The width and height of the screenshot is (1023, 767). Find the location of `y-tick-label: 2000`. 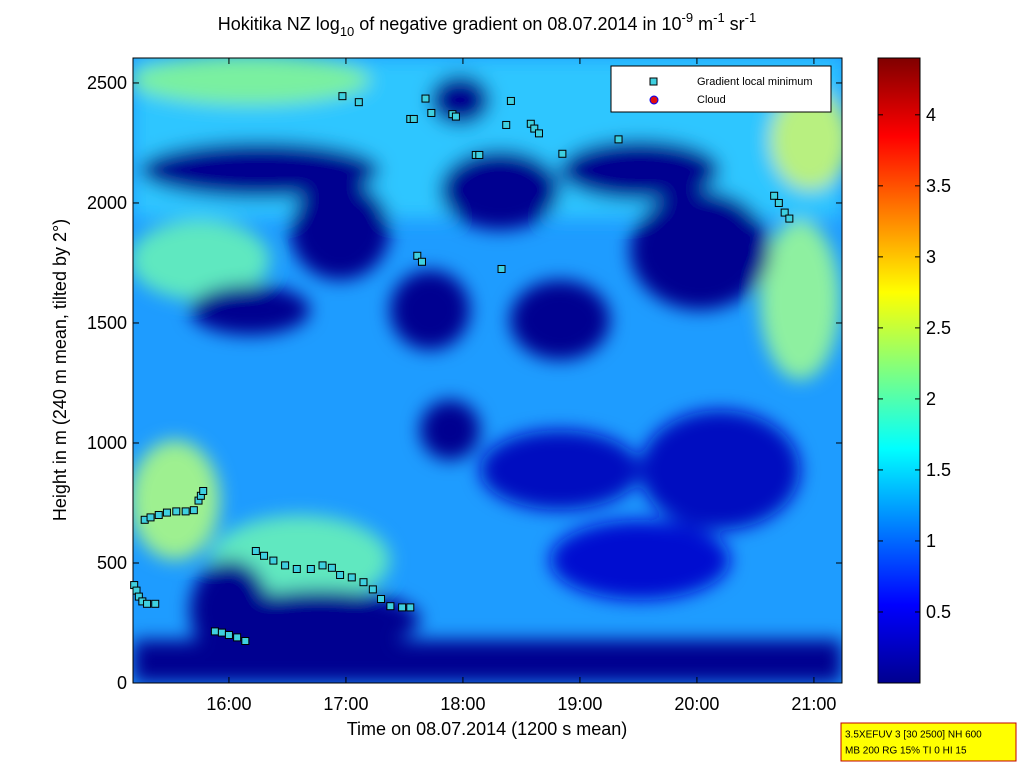

y-tick-label: 2000 is located at coordinates (107, 203).